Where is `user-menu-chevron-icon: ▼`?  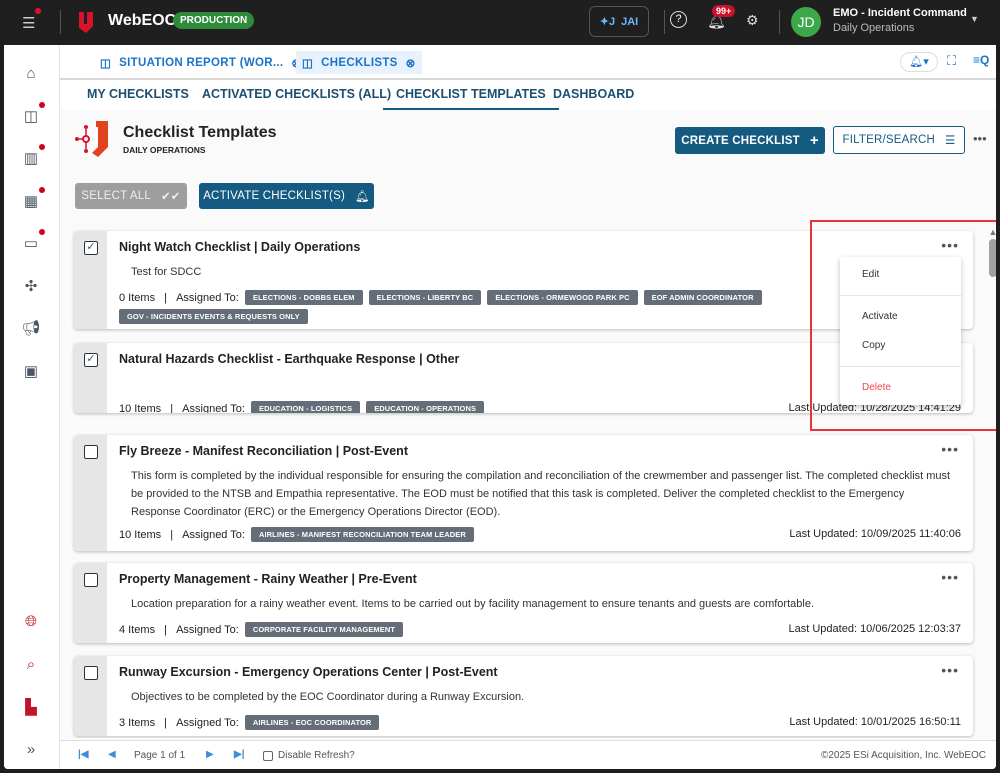
user-menu-chevron-icon: ▼ is located at coordinates (974, 19).